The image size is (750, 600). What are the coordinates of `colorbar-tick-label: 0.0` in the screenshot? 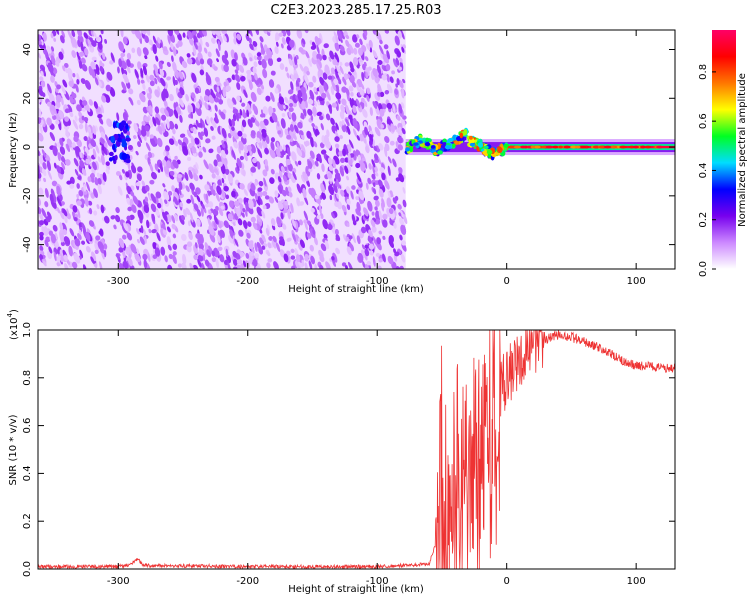 It's located at (703, 269).